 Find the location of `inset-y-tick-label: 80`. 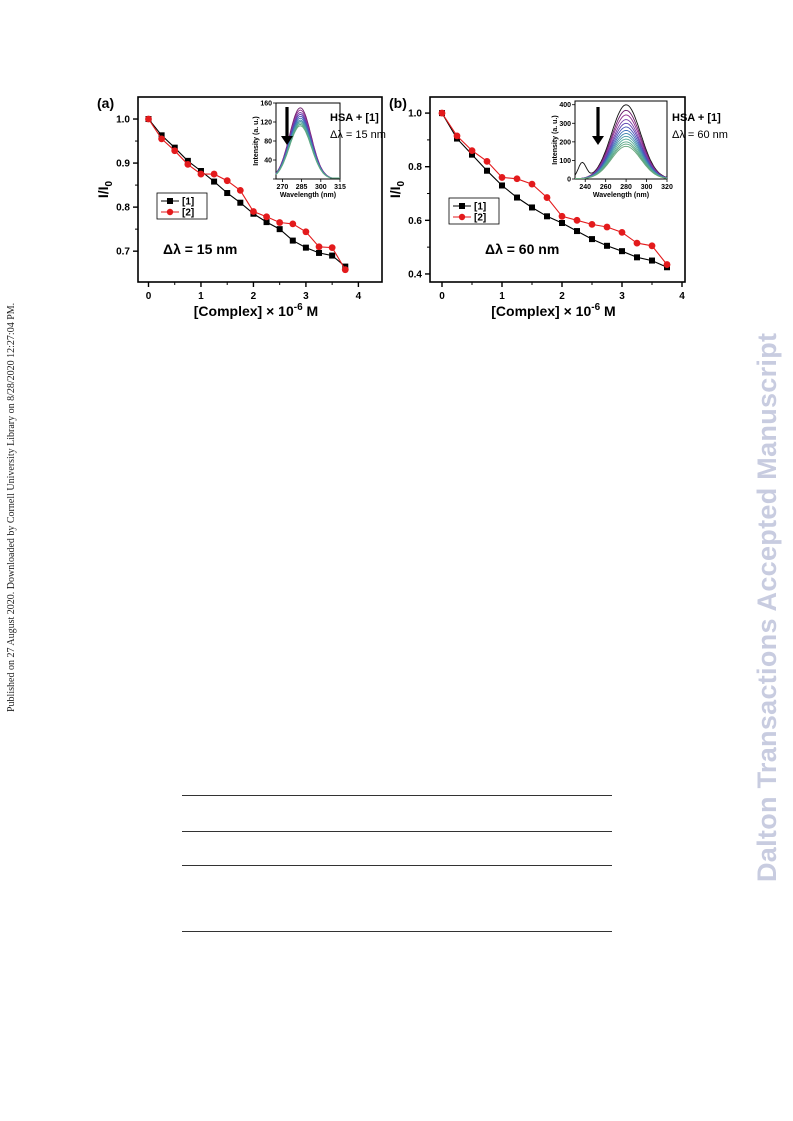

inset-y-tick-label: 80 is located at coordinates (268, 142).